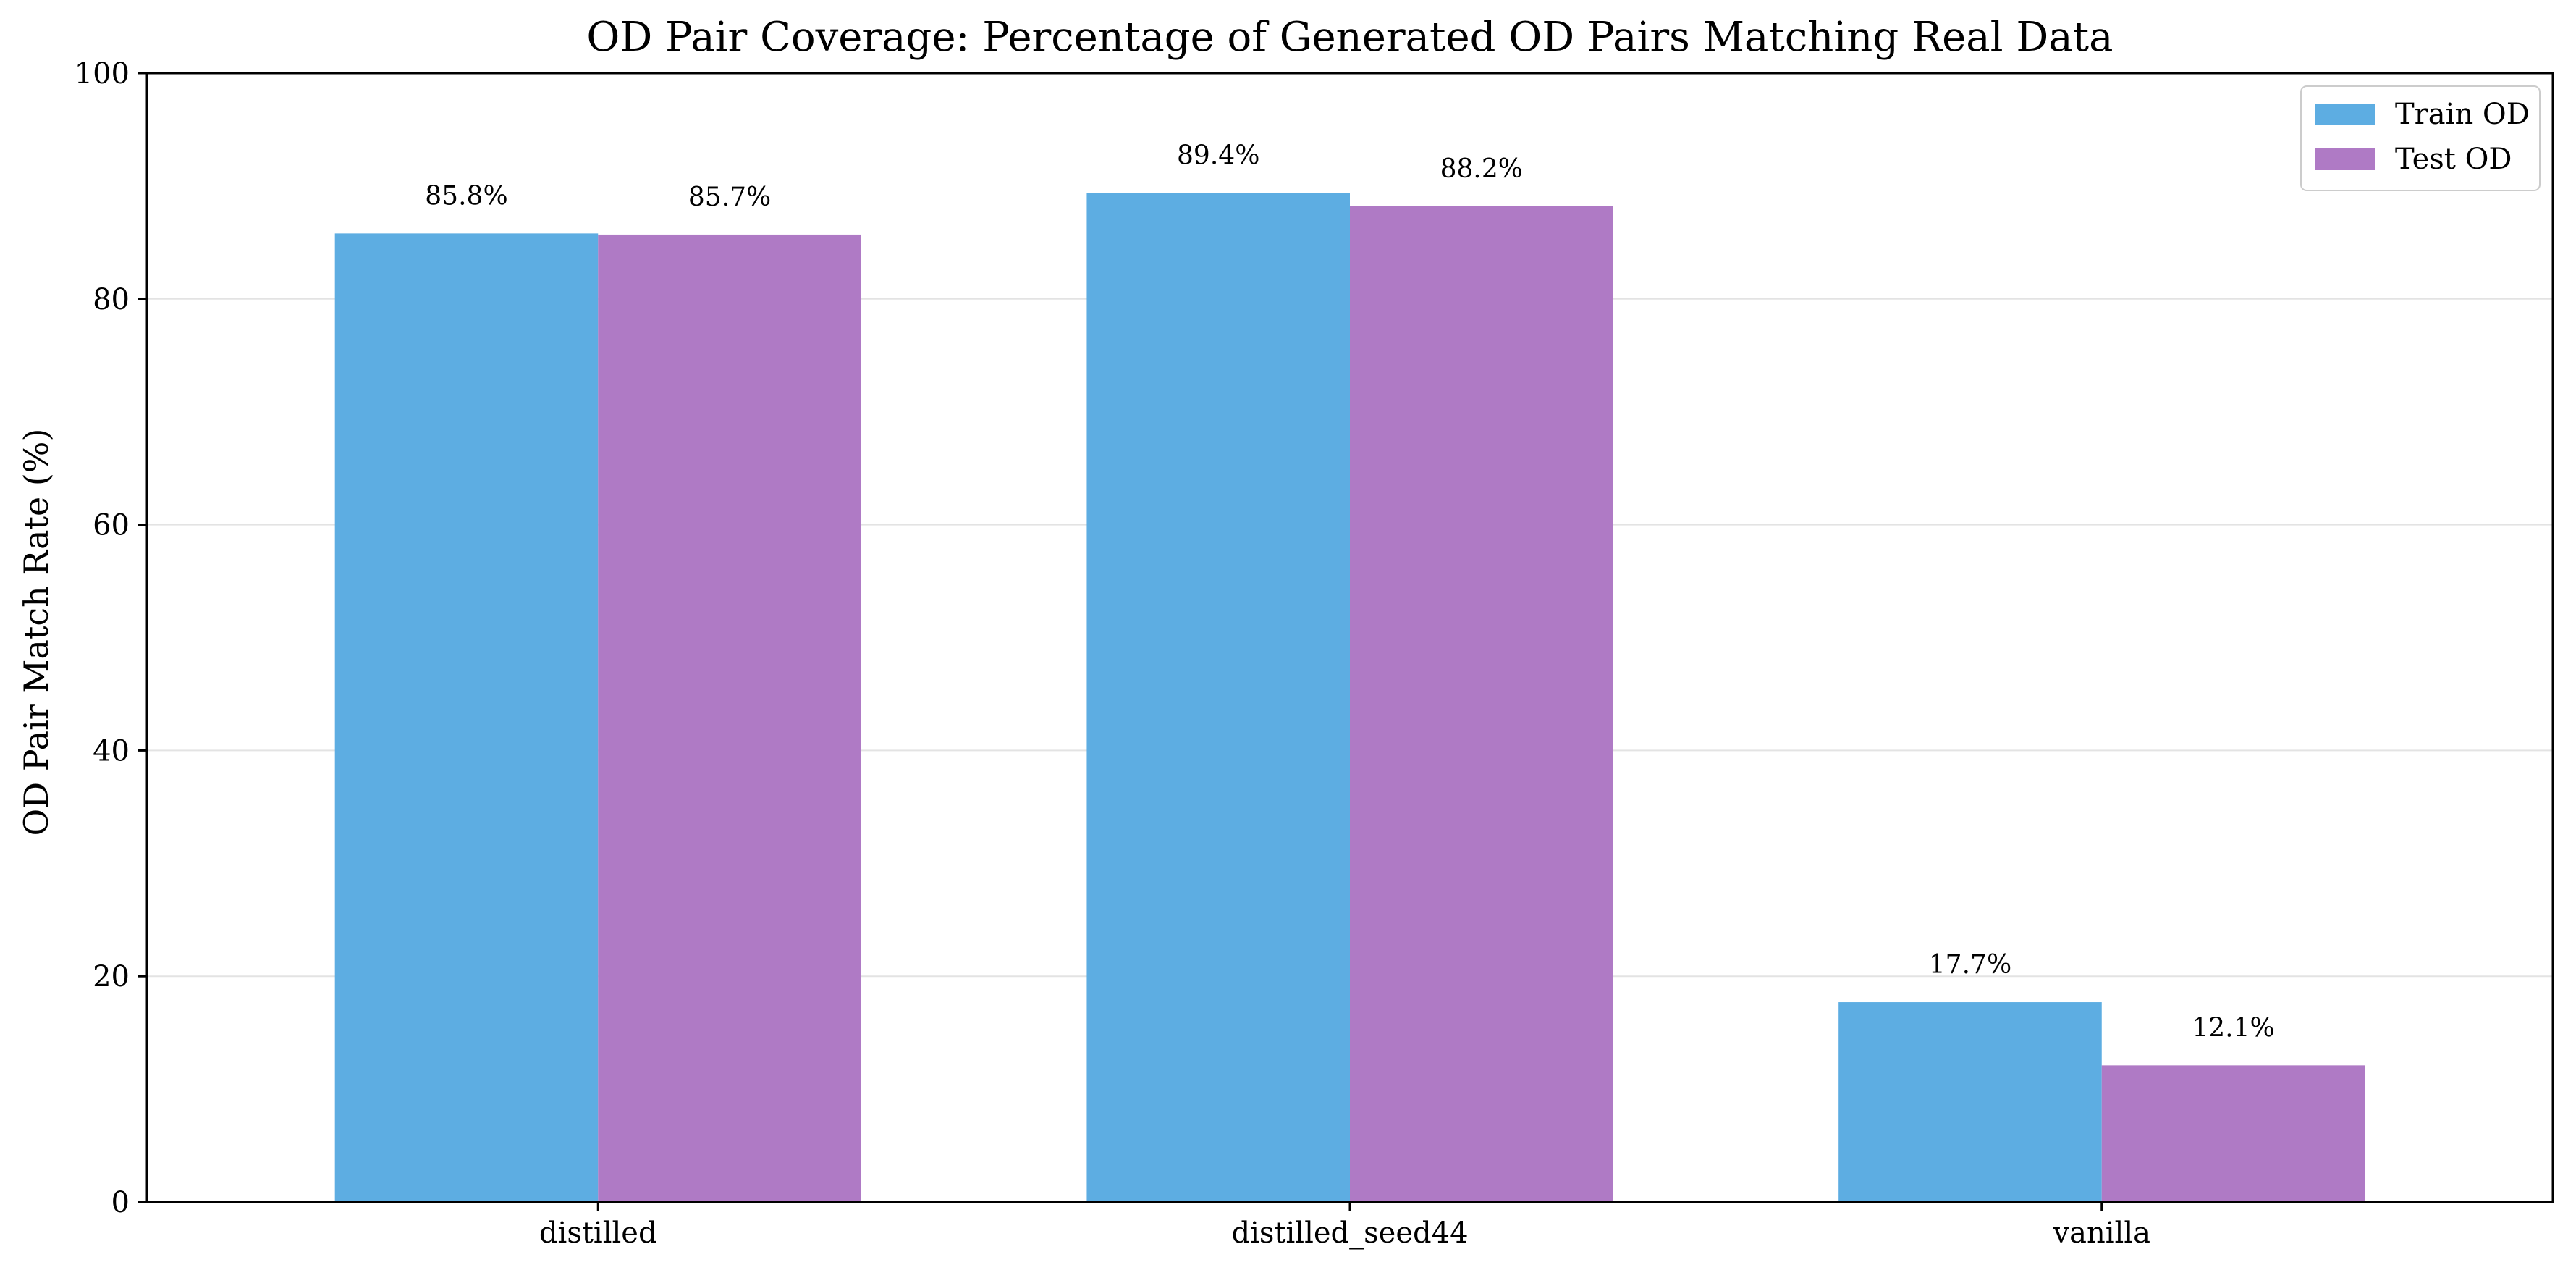 The image size is (2576, 1278). I want to click on data-label: 89.4%, so click(1218, 155).